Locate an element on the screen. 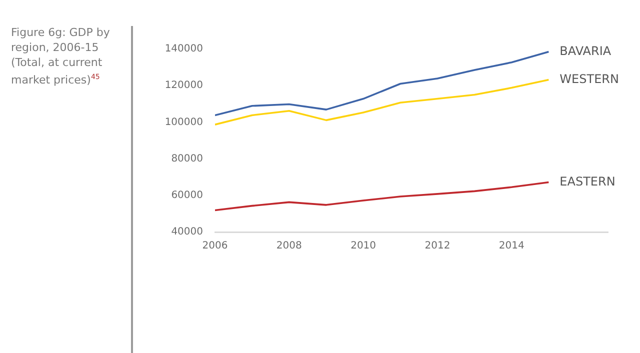  text: (Total, at current market prices)$^{45}$ is located at coordinates (57, 71).